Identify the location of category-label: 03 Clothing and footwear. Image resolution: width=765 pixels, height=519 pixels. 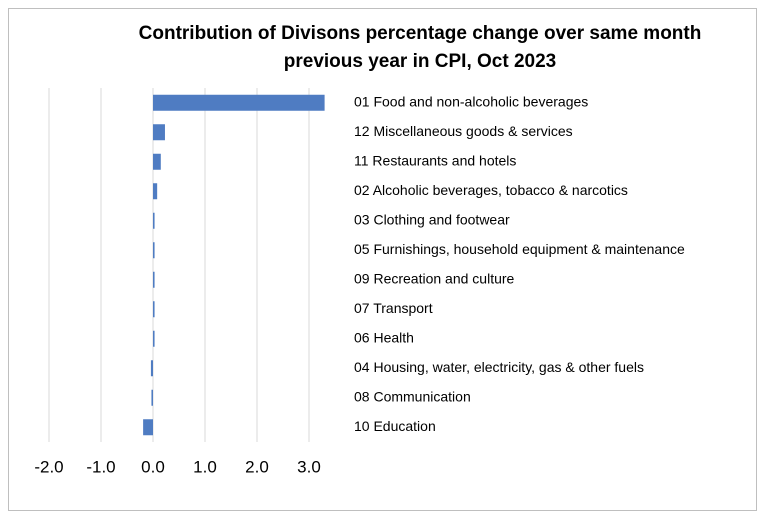
(432, 219).